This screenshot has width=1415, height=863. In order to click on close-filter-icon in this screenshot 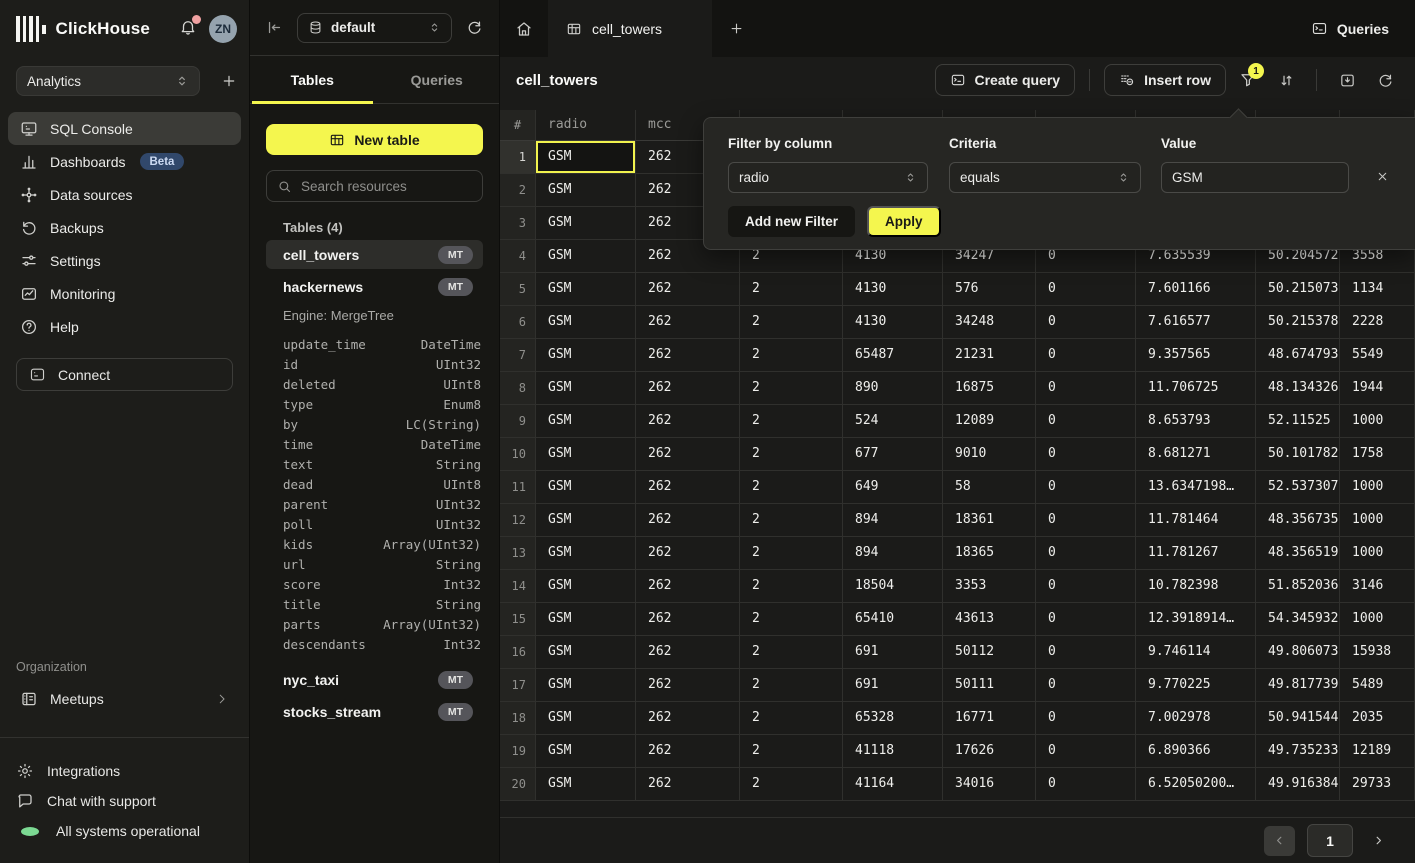, I will do `click(1382, 176)`.